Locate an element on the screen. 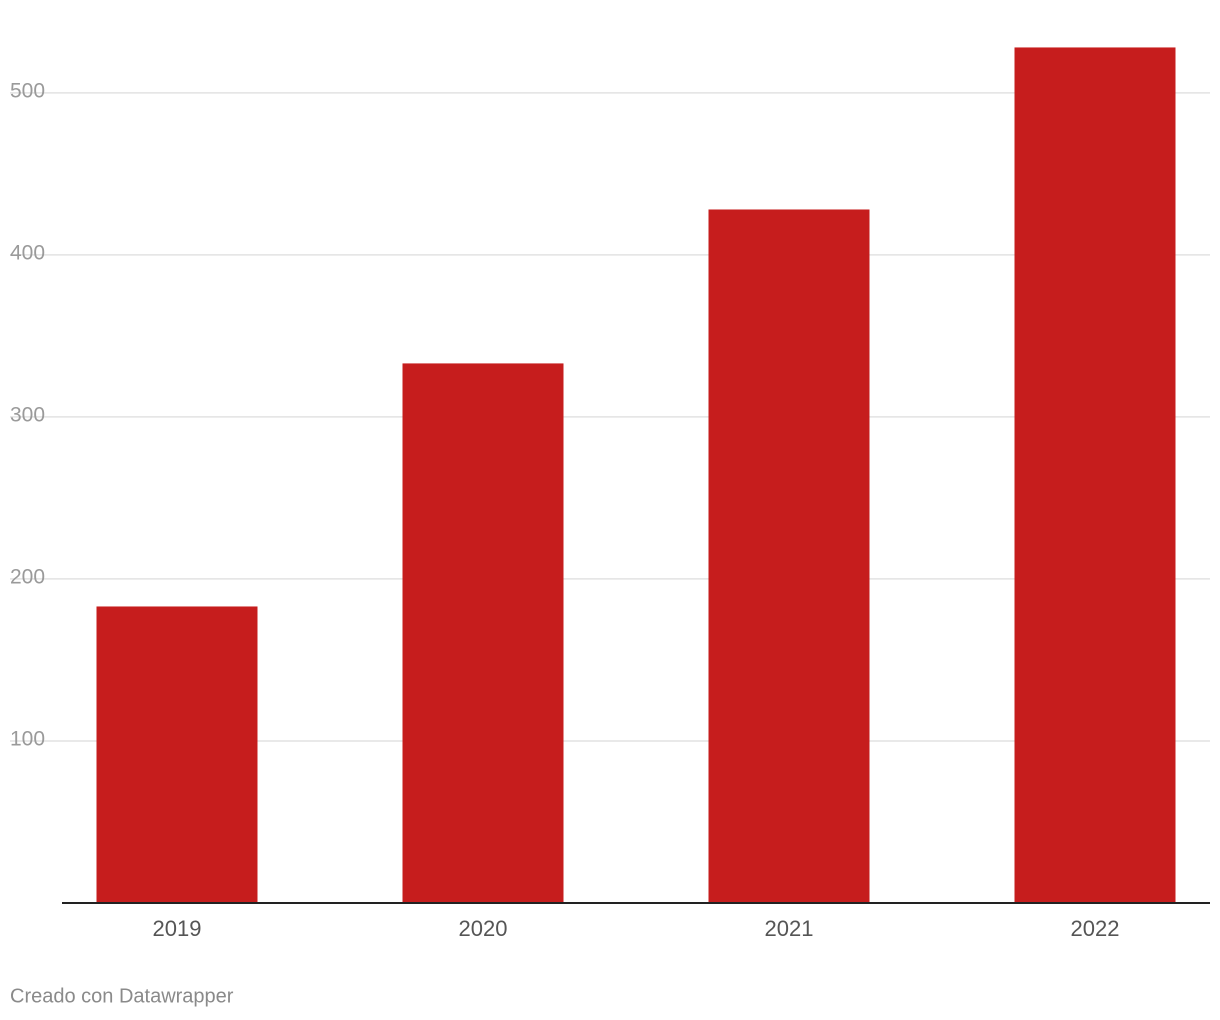  x-tick-label: 2021 is located at coordinates (789, 928).